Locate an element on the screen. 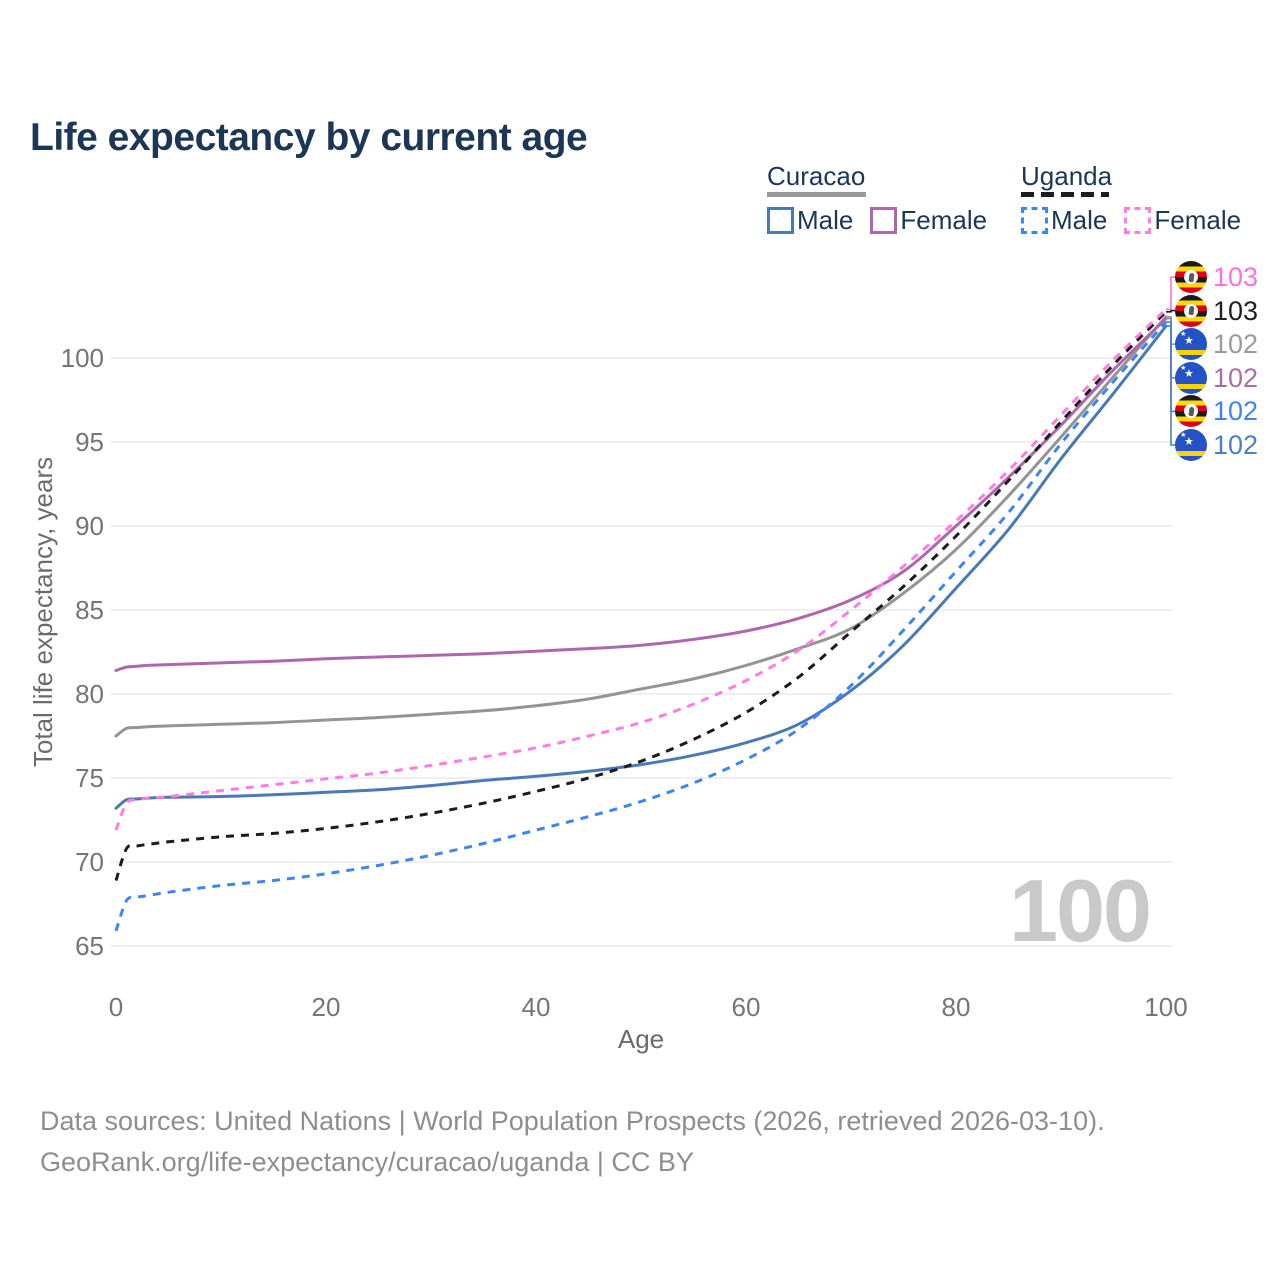 The image size is (1280, 1280). y-tick-label: 80 is located at coordinates (89, 694).